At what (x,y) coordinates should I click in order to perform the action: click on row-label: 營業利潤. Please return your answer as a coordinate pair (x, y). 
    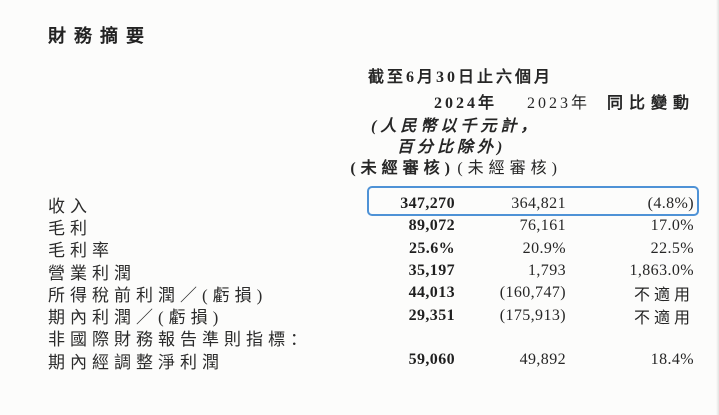
    Looking at the image, I should click on (92, 273).